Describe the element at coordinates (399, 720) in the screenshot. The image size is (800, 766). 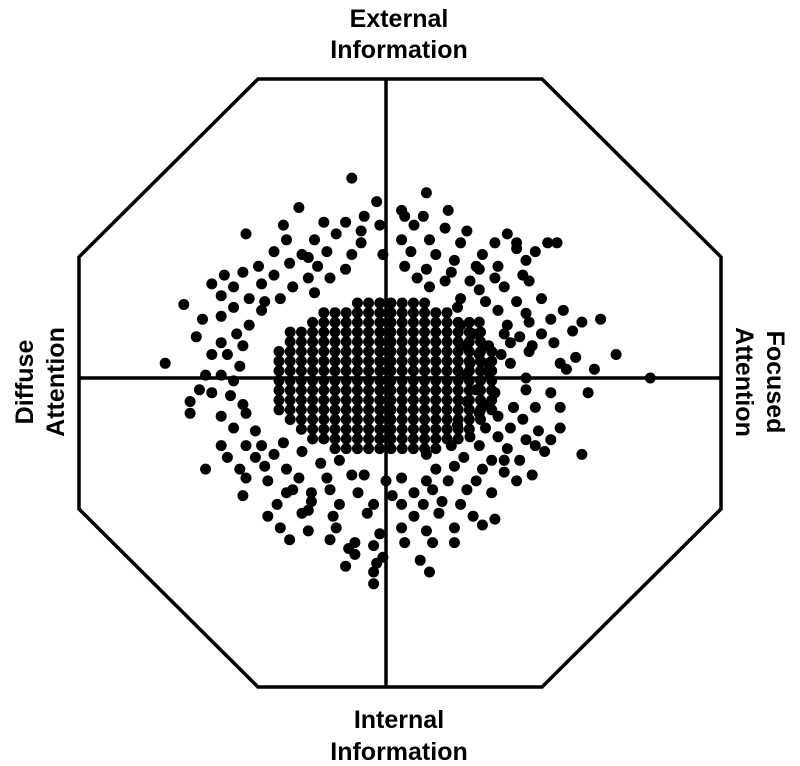
I see `bottom-label-line-1: Internal` at that location.